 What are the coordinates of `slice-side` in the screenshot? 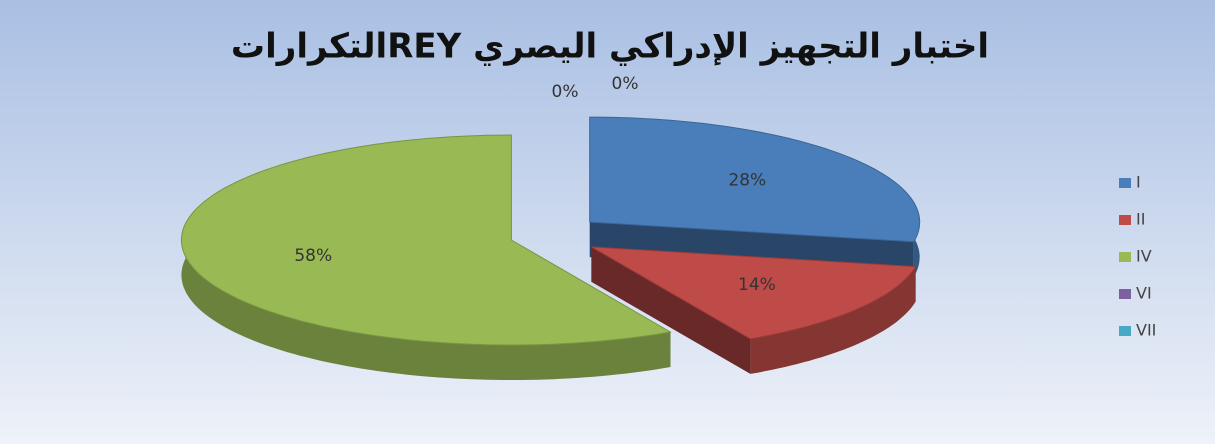 It's located at (833, 320).